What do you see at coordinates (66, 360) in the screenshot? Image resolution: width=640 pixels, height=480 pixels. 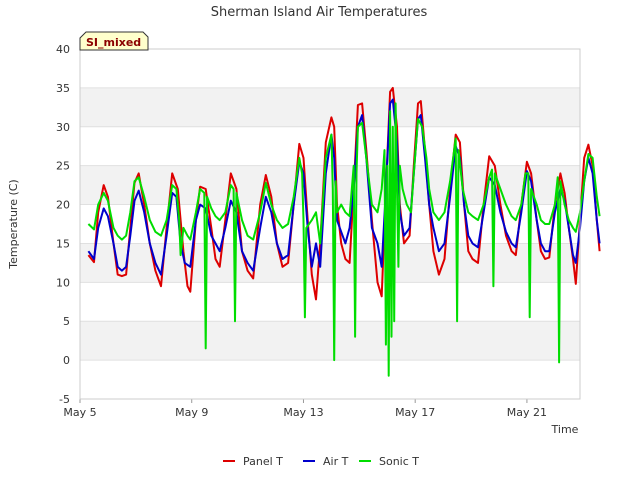 I see `y-tick-label: 0` at bounding box center [66, 360].